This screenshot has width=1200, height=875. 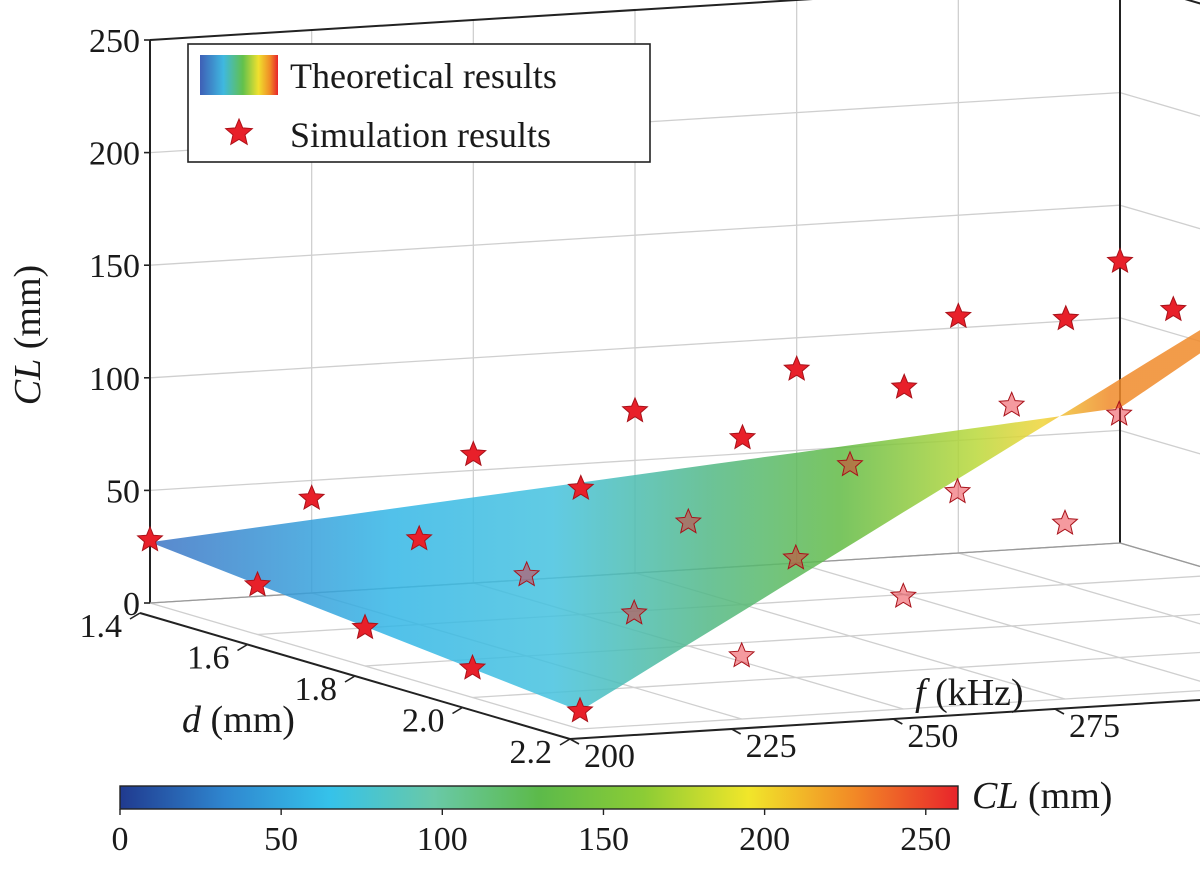 What do you see at coordinates (539, 797) in the screenshot?
I see `colorbar-rect` at bounding box center [539, 797].